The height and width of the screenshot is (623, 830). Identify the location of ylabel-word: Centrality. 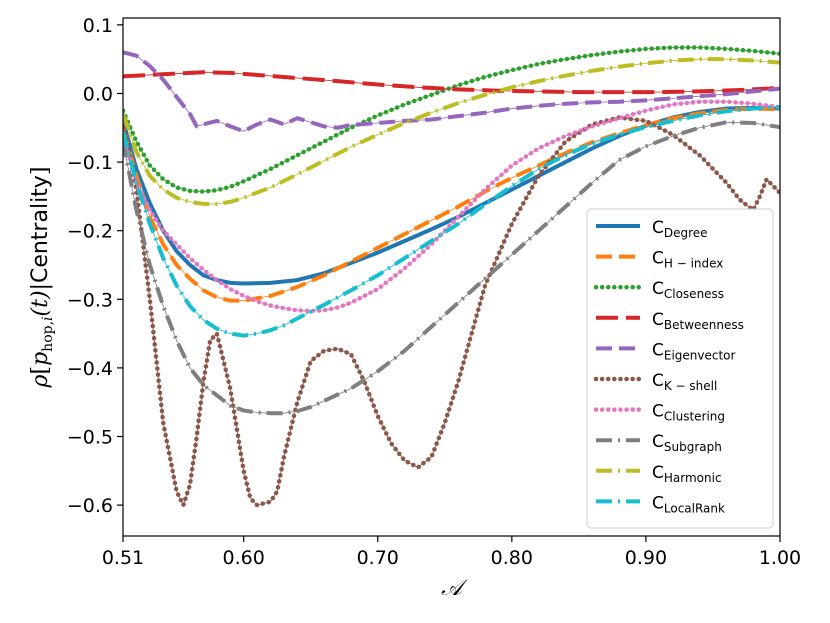
(40, 229).